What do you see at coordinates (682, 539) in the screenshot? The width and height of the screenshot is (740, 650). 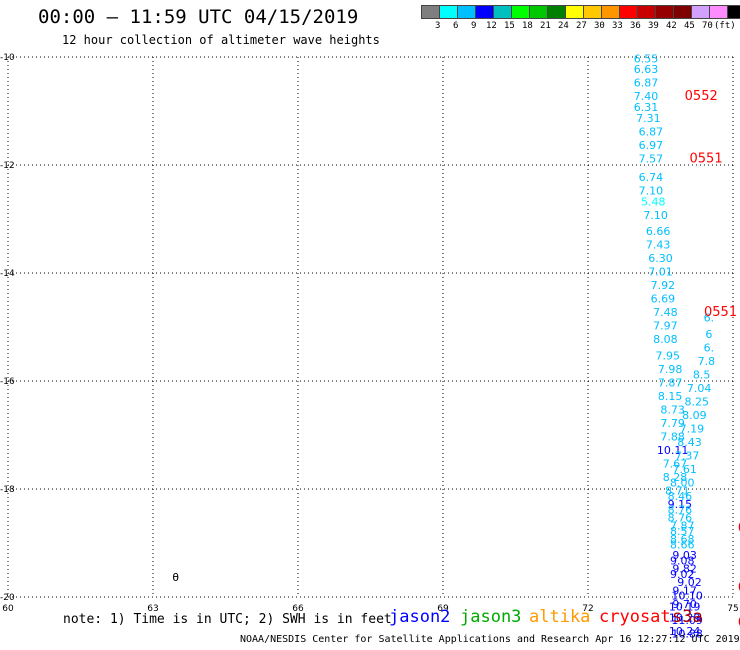 I see `wave-height-value: 8.68` at bounding box center [682, 539].